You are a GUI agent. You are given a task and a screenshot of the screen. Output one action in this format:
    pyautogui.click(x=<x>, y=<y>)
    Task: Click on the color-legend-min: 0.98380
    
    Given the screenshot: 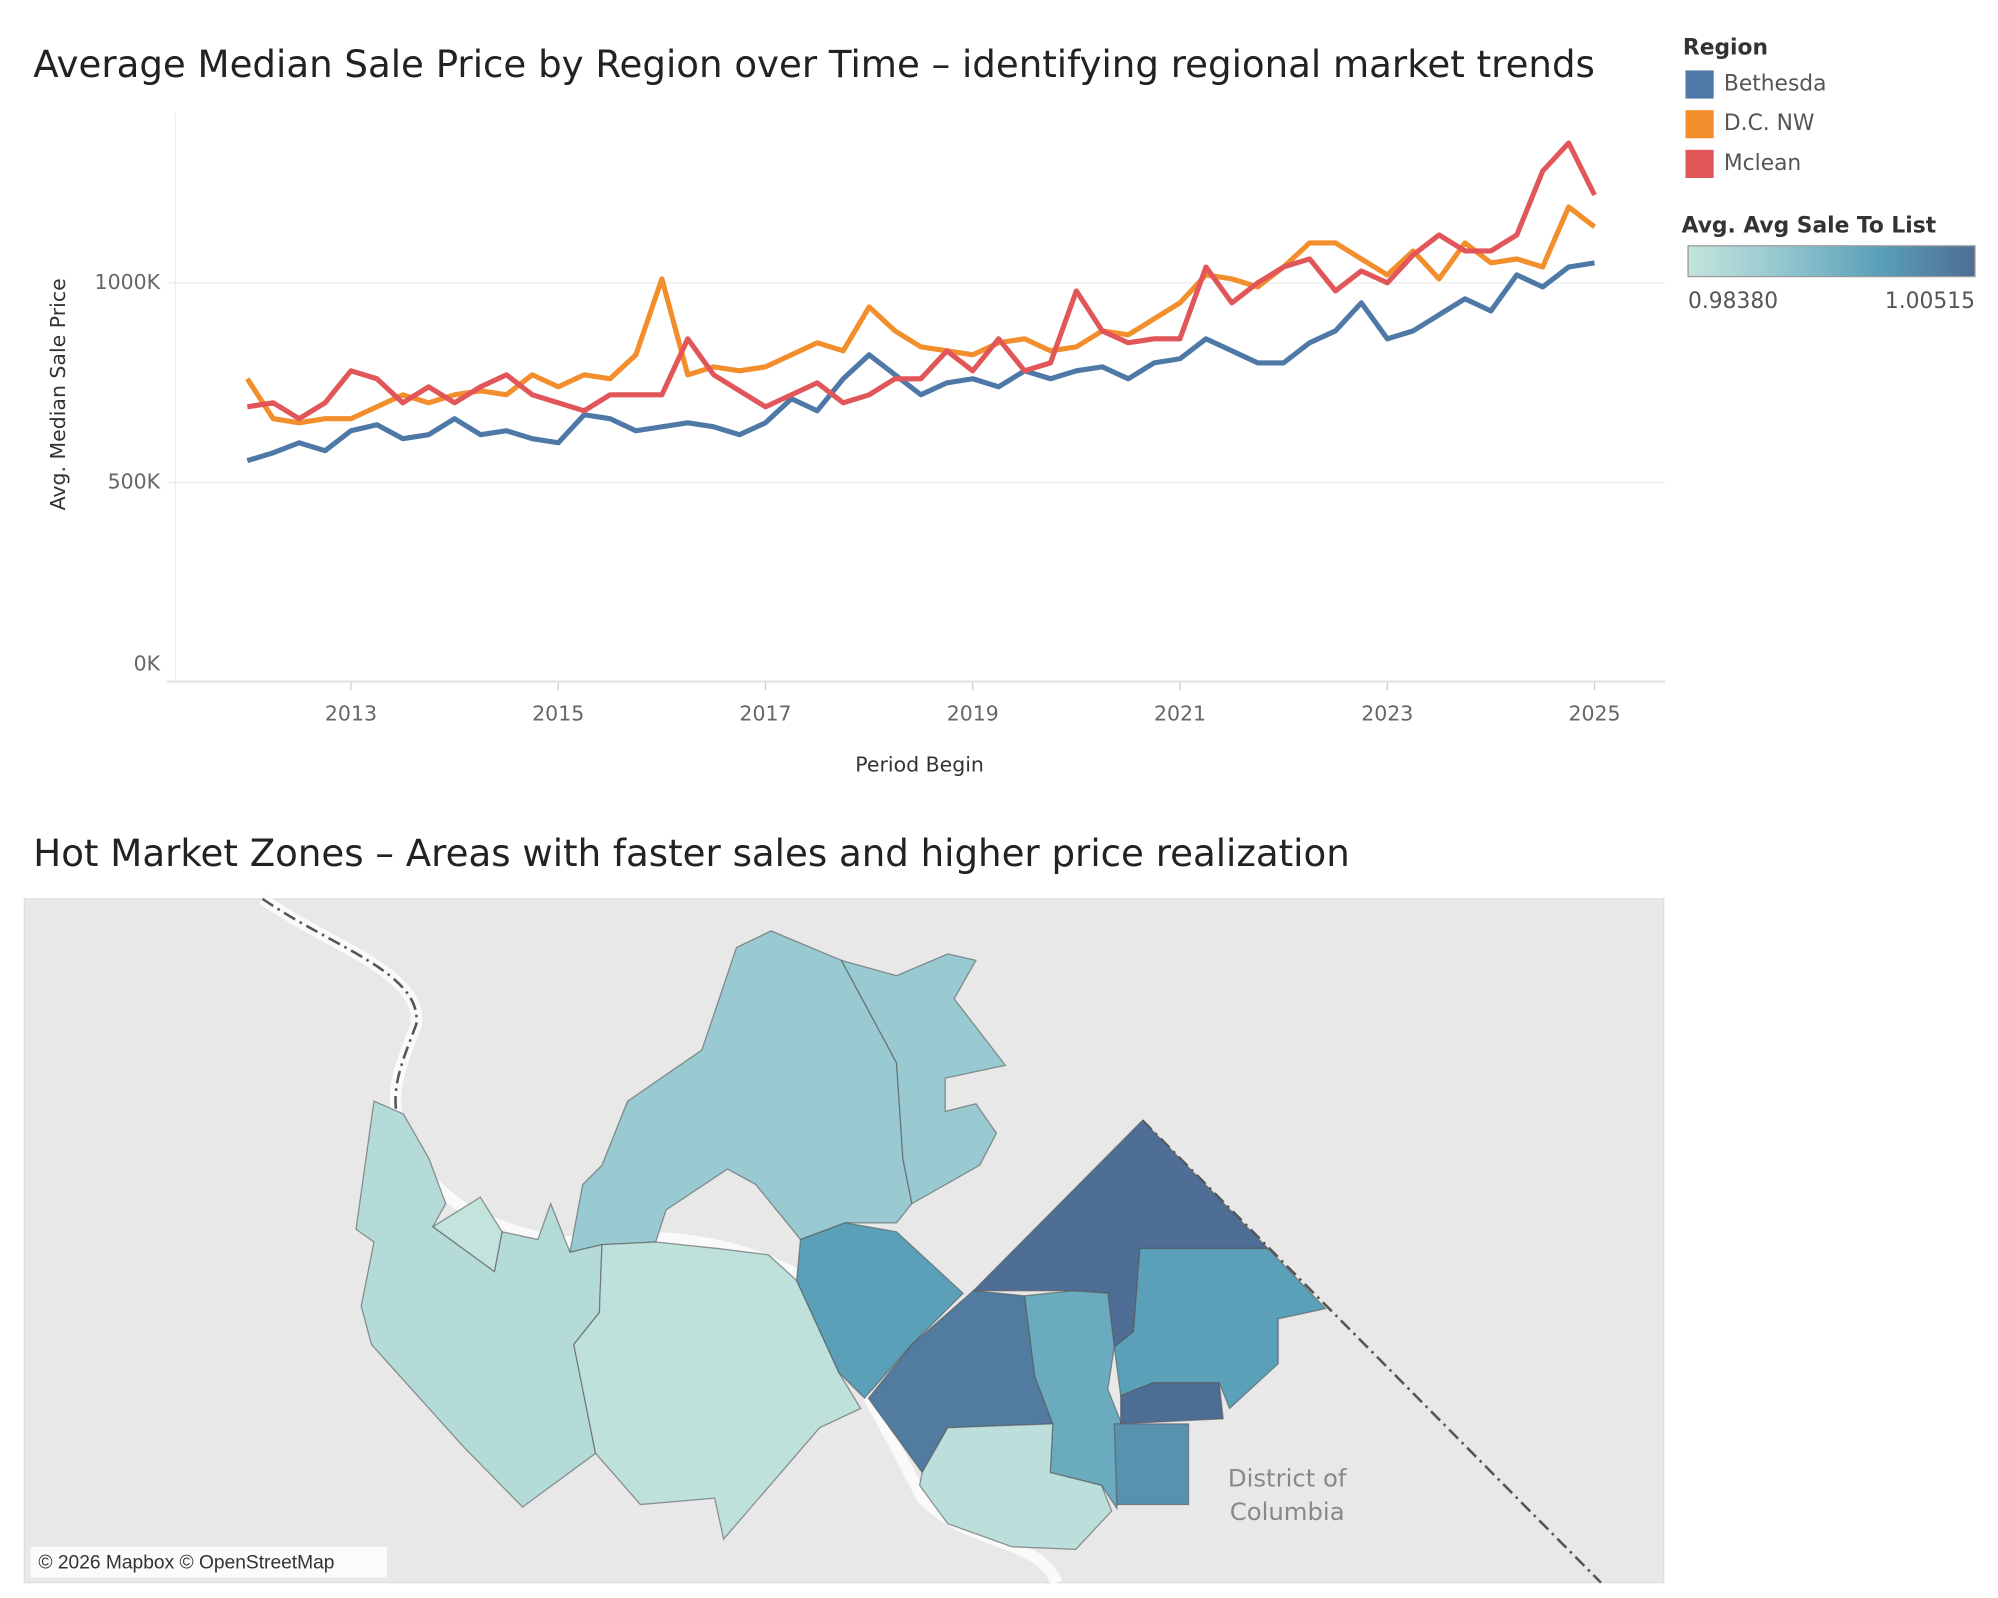 What is the action you would take?
    pyautogui.click(x=1733, y=301)
    